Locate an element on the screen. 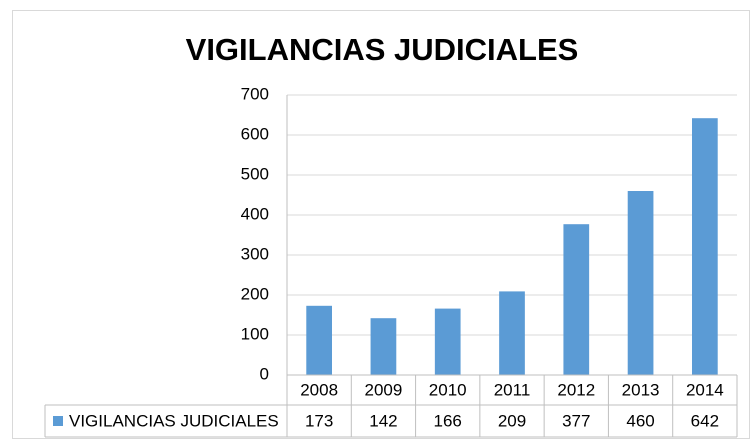 The height and width of the screenshot is (441, 751). legend-label: VIGILANCIAS JUDICIALES is located at coordinates (174, 420).